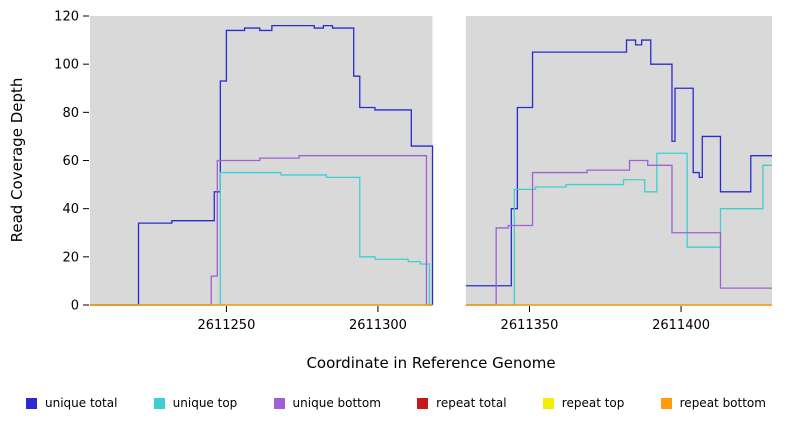 The width and height of the screenshot is (792, 432). I want to click on y-tick-label: 60, so click(70, 161).